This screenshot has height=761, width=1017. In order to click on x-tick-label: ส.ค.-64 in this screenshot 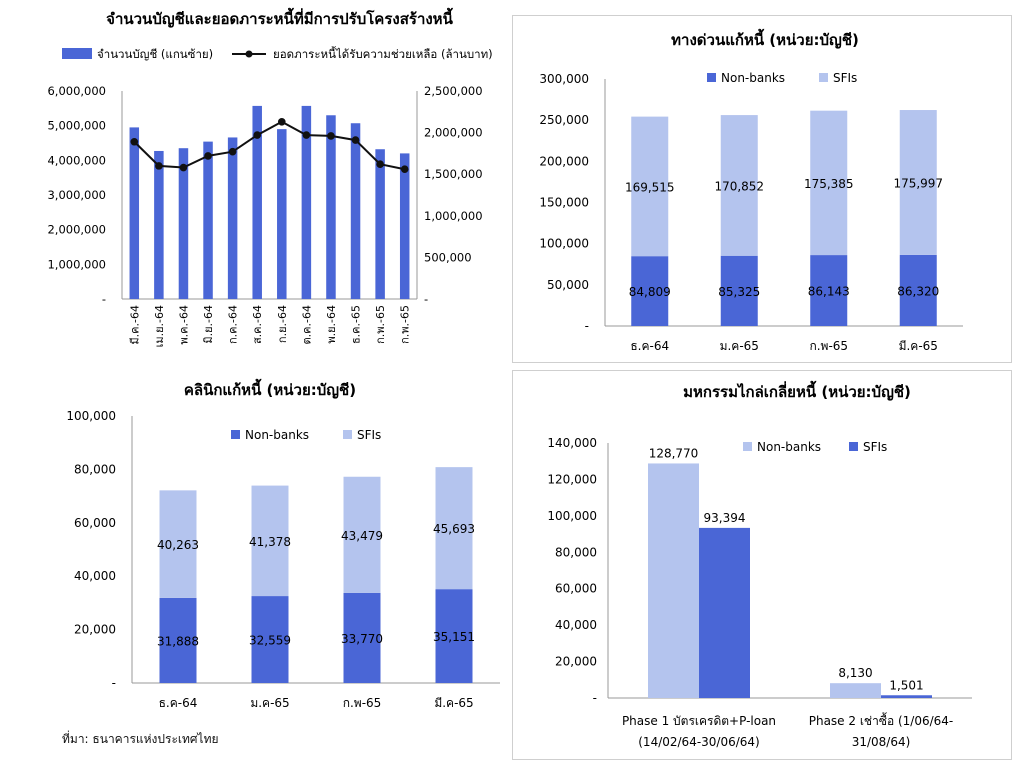, I will do `click(257, 324)`.